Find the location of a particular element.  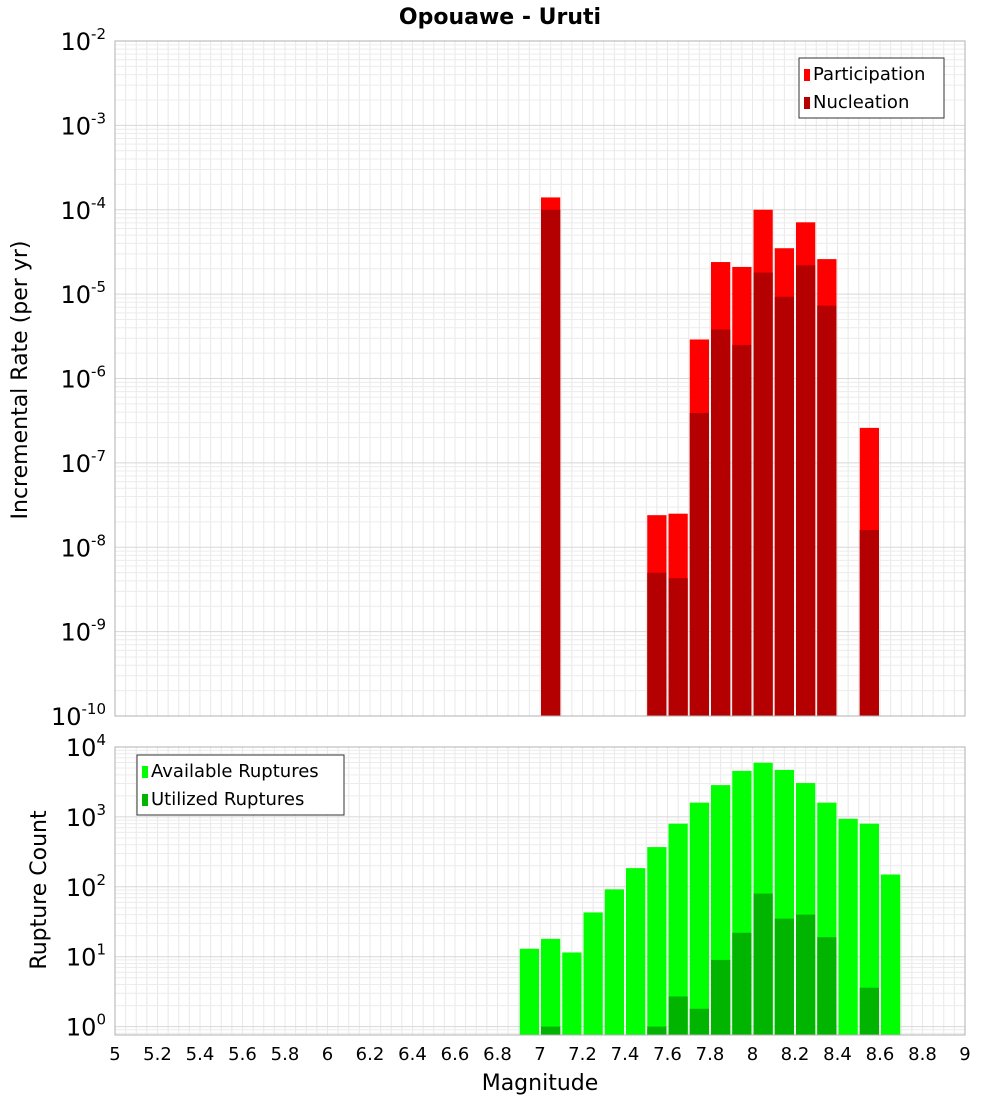

chart-title: Opouawe - Uruti is located at coordinates (500, 17).